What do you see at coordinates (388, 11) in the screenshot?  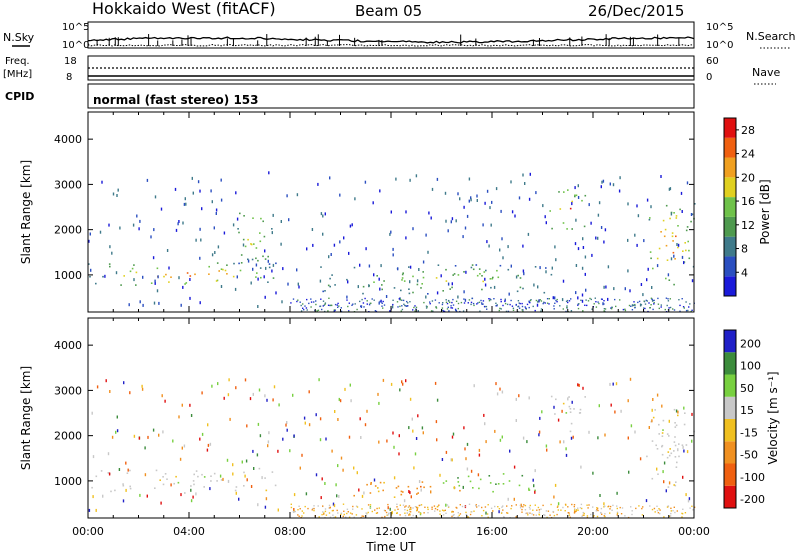 I see `beam-label: Beam 05` at bounding box center [388, 11].